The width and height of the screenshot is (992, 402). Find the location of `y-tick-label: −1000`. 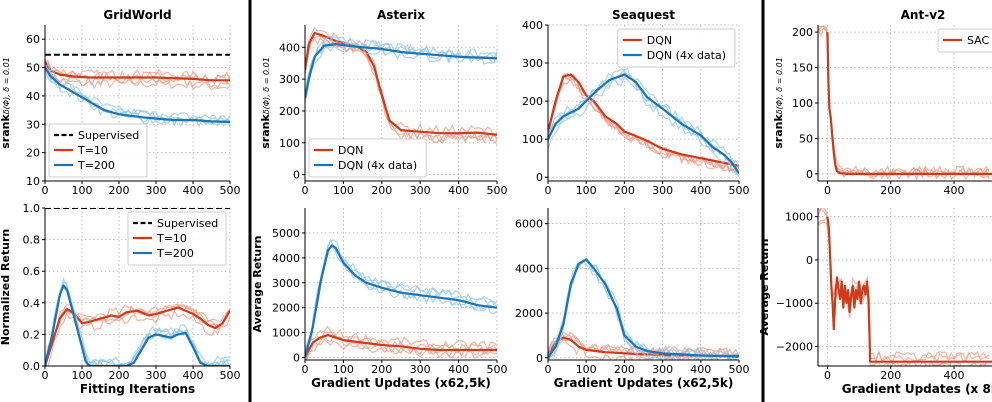

y-tick-label: −1000 is located at coordinates (794, 303).